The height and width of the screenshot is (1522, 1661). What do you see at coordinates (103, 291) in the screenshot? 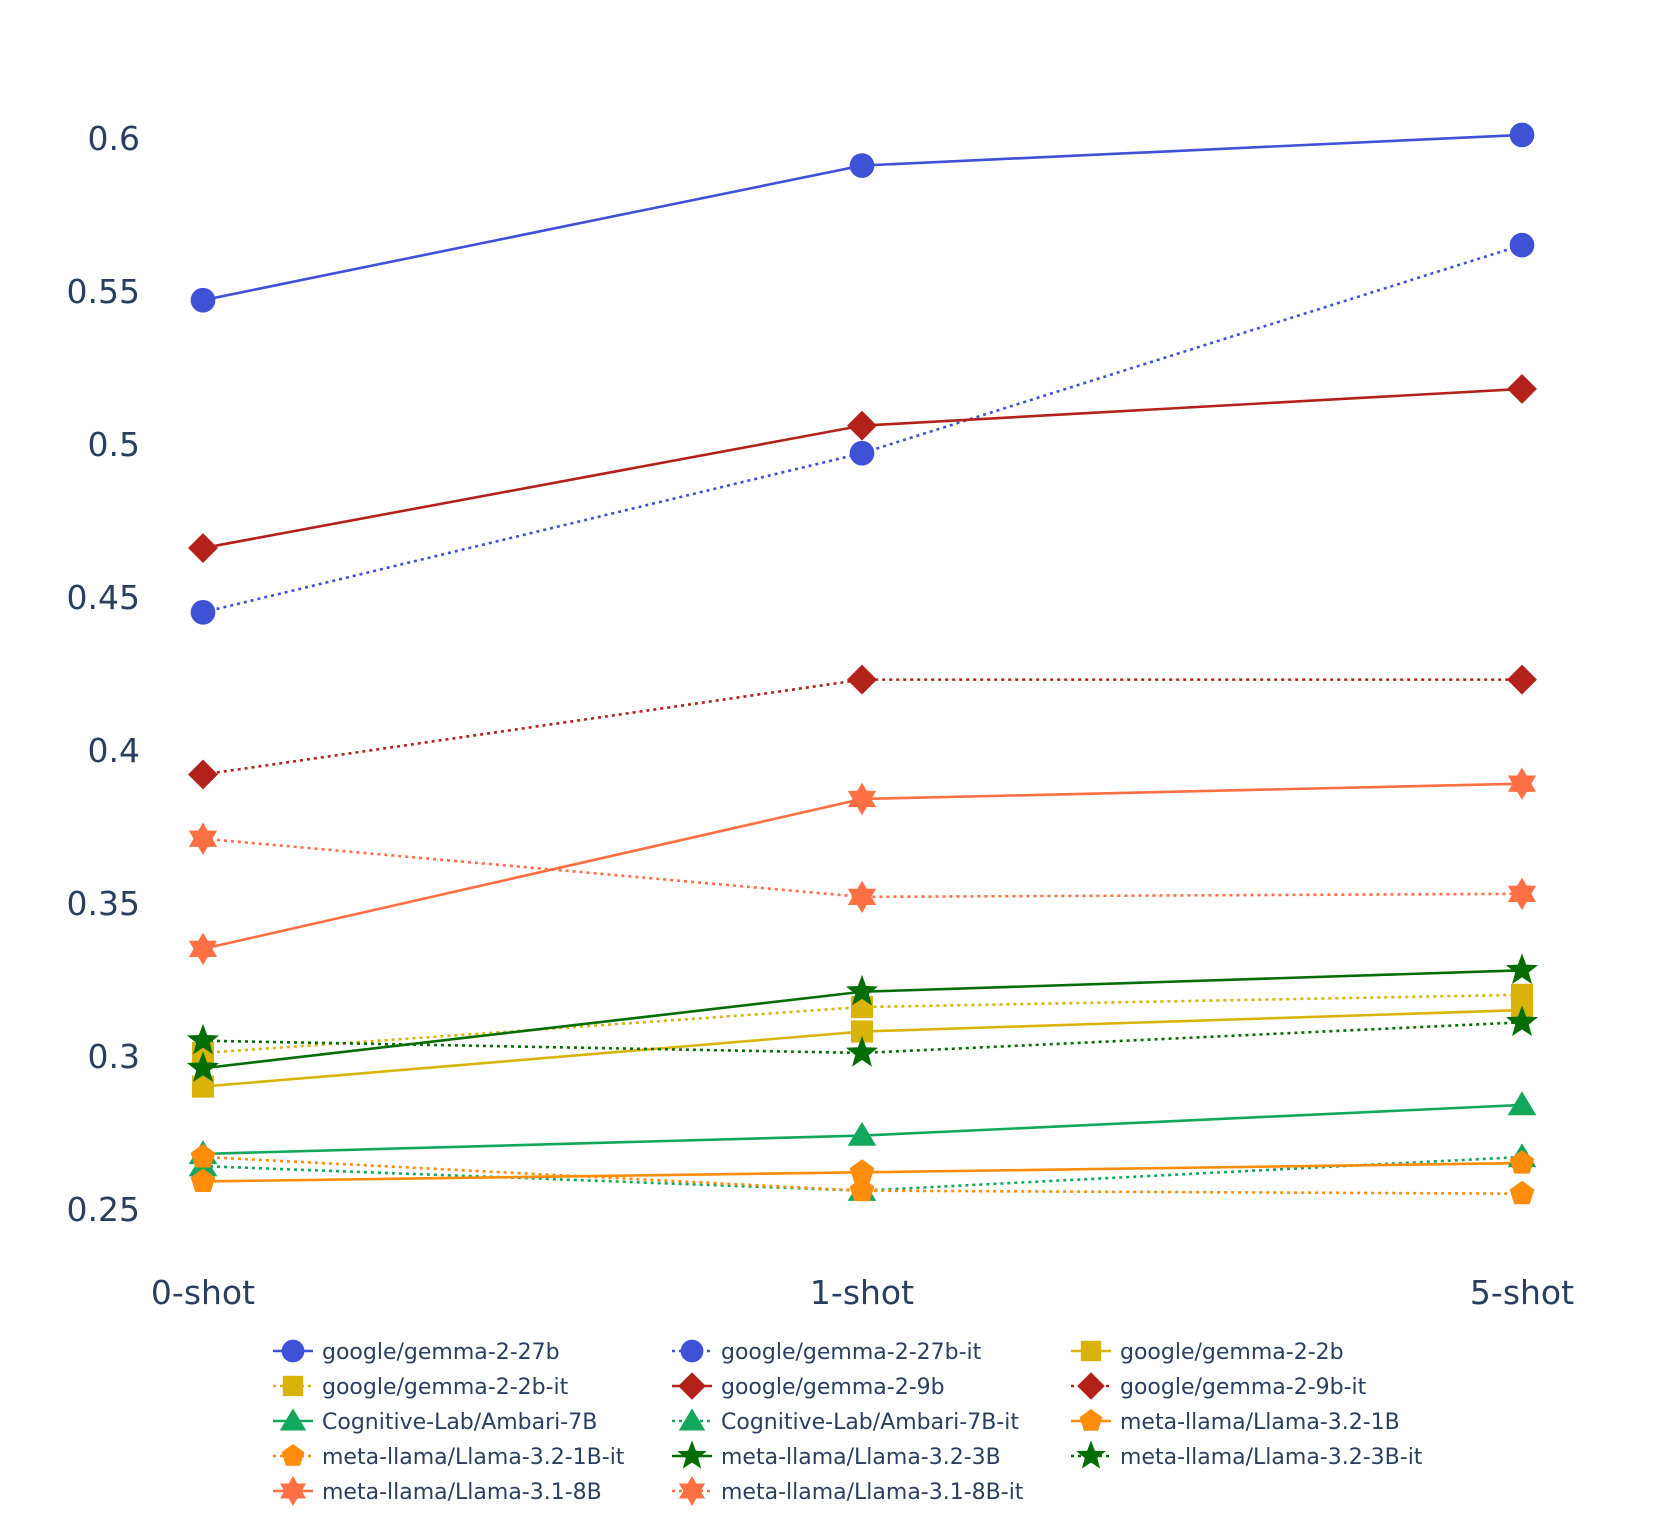
I see `y-tick-label: 0.55` at bounding box center [103, 291].